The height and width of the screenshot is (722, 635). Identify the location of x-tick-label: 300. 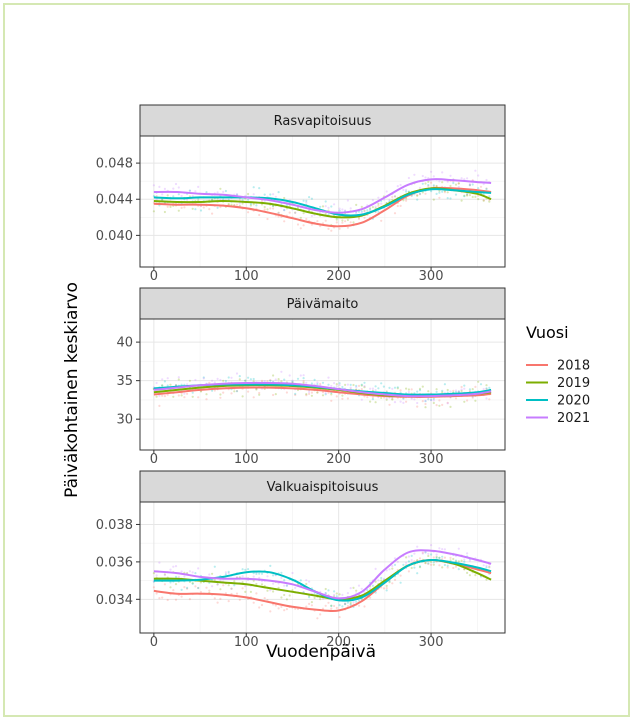
(431, 459).